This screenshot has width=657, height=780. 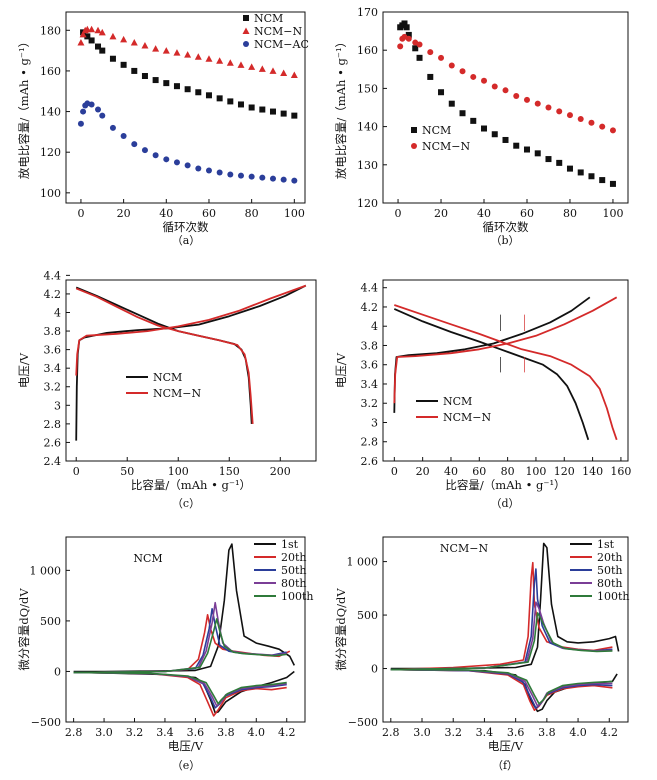 What do you see at coordinates (290, 544) in the screenshot?
I see `legend-label: 1st` at bounding box center [290, 544].